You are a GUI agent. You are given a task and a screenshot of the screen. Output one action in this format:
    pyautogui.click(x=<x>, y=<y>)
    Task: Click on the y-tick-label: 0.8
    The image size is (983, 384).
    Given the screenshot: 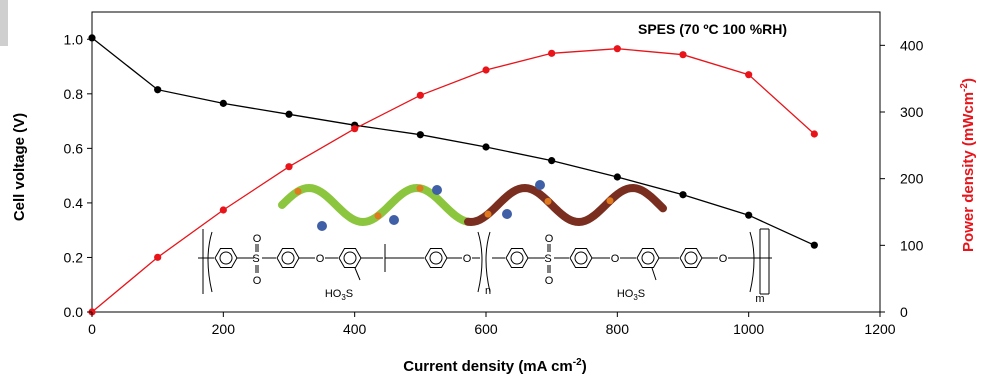 What is the action you would take?
    pyautogui.click(x=74, y=94)
    